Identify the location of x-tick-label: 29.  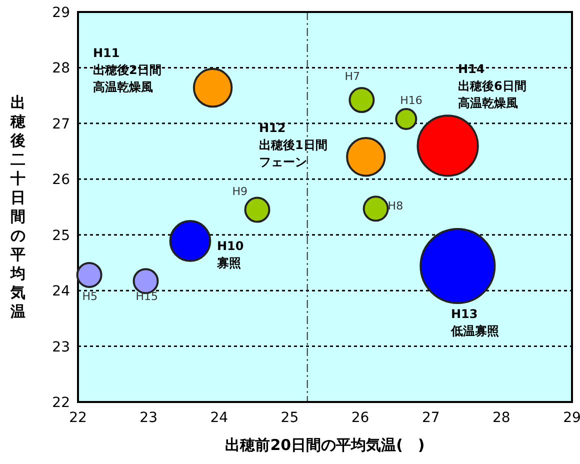
(571, 418).